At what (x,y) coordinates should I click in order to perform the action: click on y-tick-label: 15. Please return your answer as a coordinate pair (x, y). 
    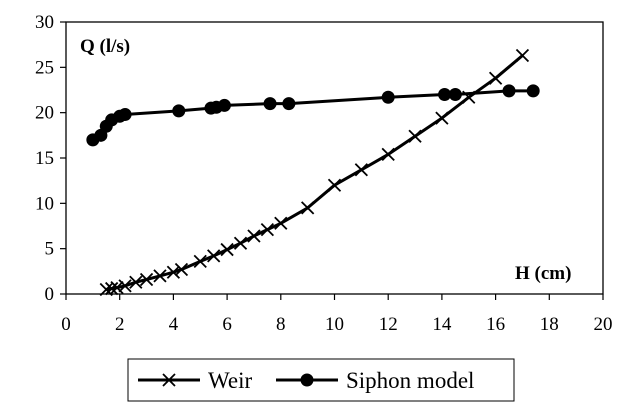
    Looking at the image, I should click on (44, 158).